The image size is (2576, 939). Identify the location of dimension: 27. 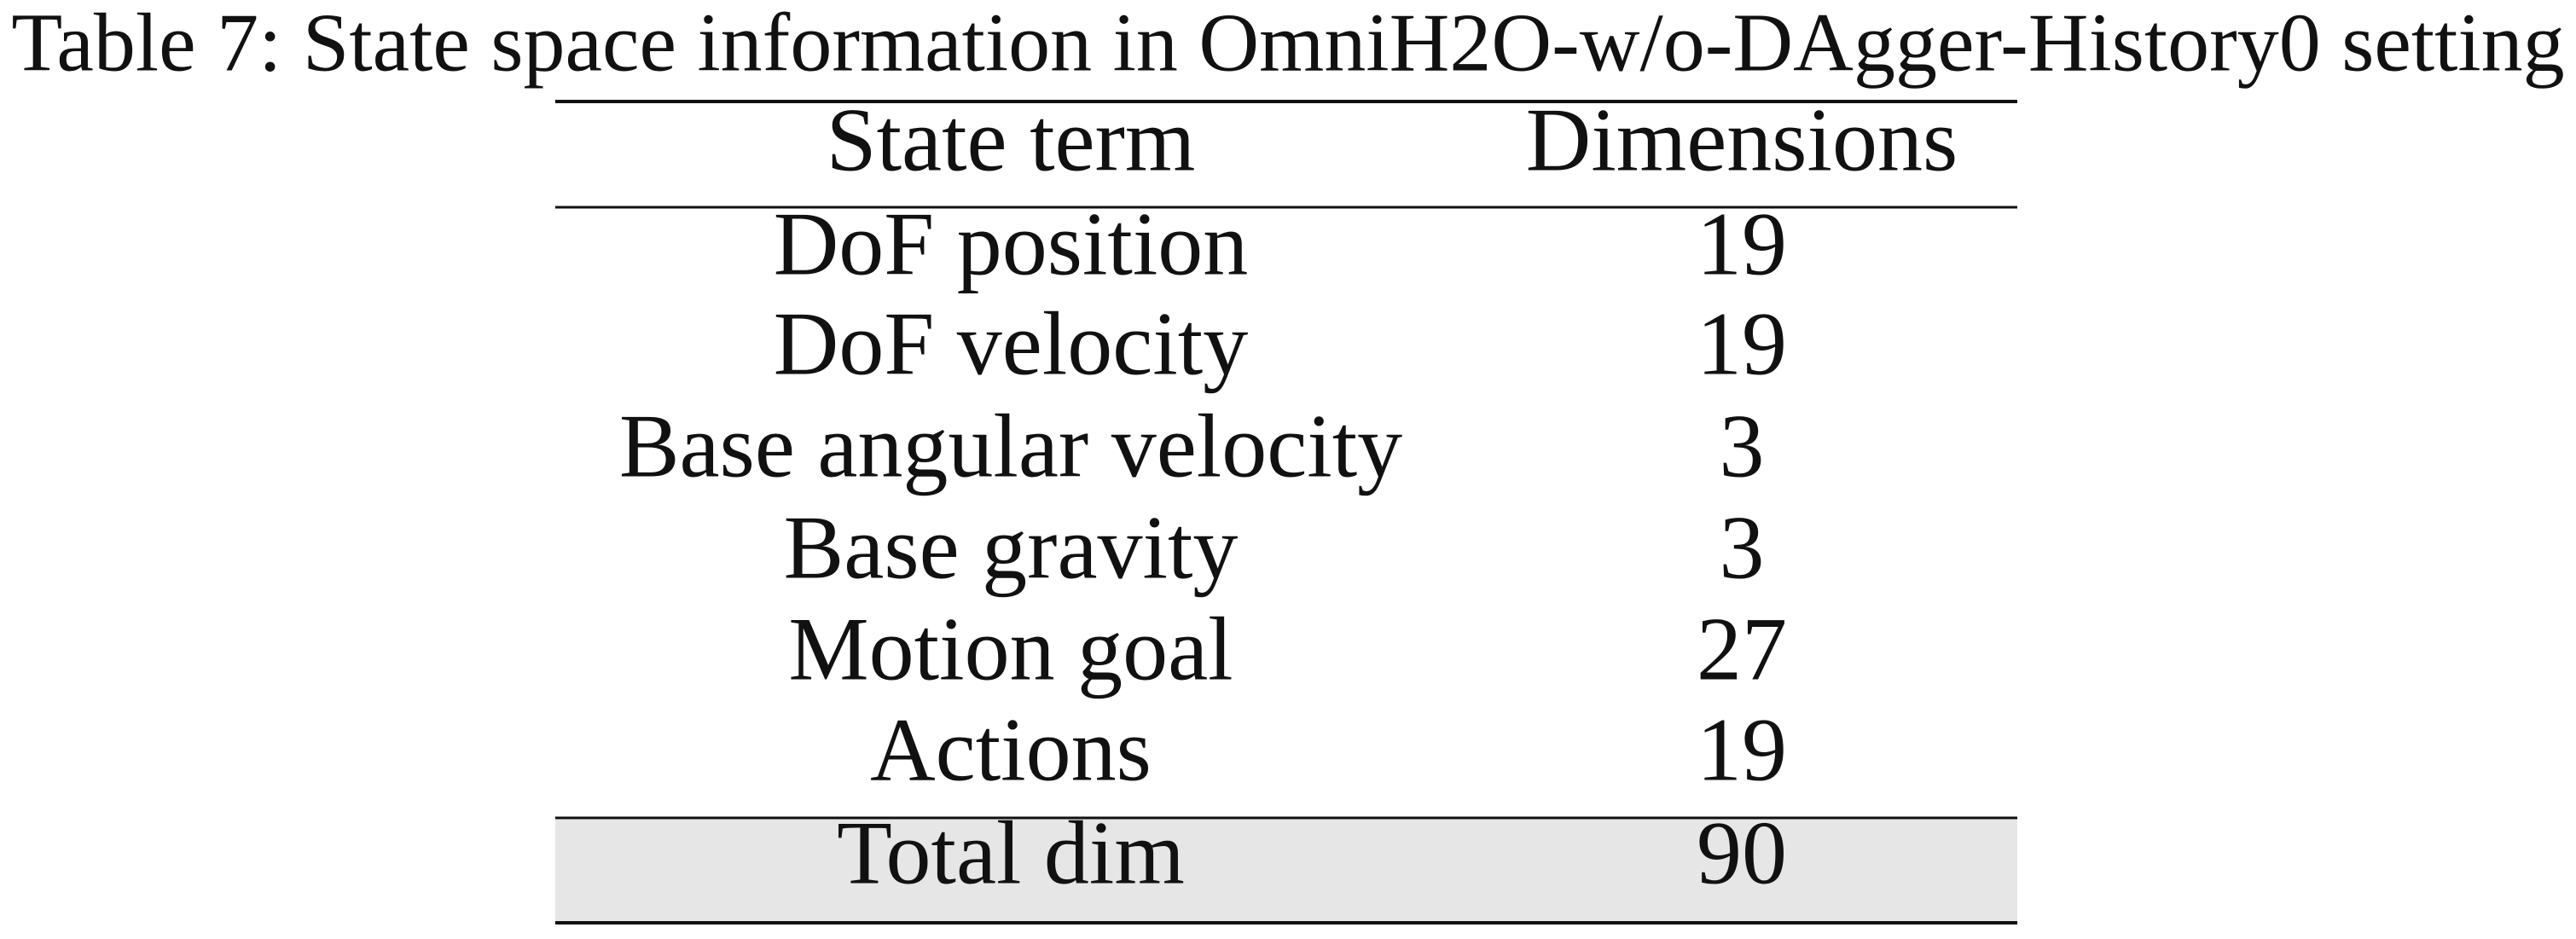
(1742, 649).